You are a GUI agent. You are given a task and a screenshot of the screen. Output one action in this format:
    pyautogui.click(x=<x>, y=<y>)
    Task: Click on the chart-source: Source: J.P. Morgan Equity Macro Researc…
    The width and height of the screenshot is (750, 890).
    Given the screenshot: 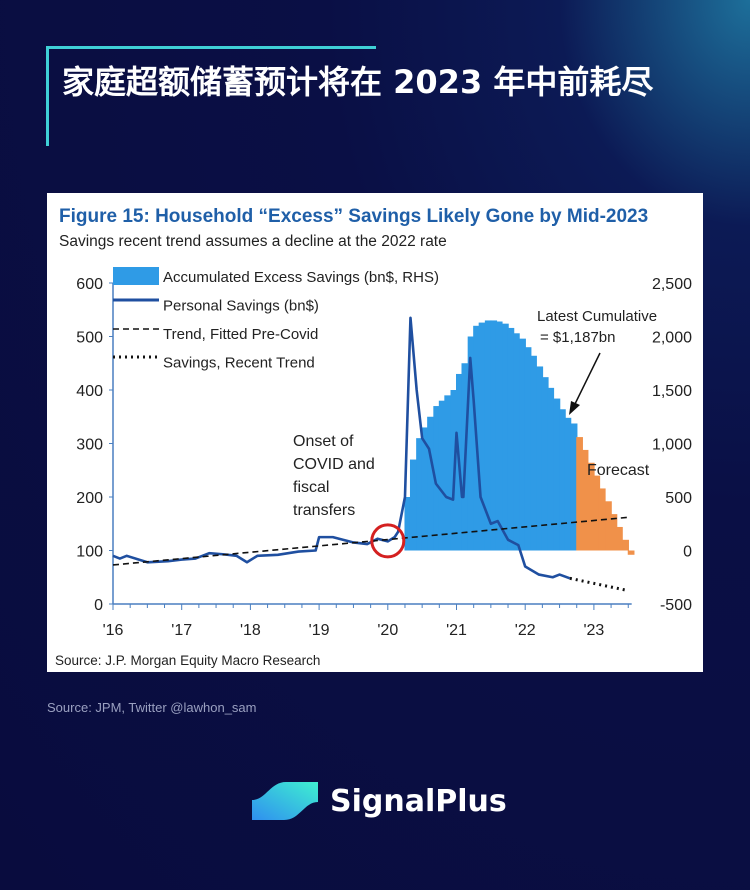 What is the action you would take?
    pyautogui.click(x=187, y=660)
    